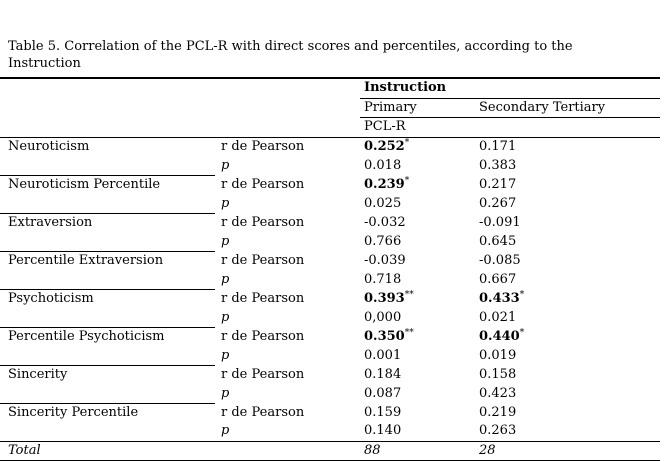 The height and width of the screenshot is (461, 664). Describe the element at coordinates (383, 374) in the screenshot. I see `r-value-text: 0.184` at that location.